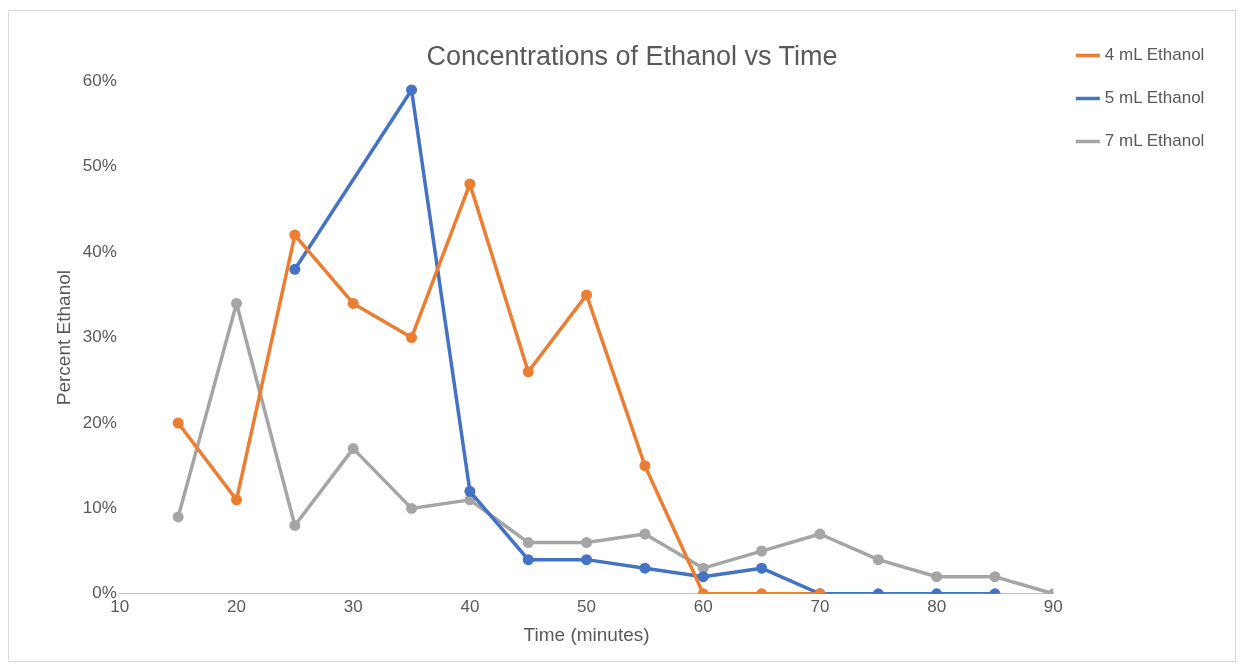  What do you see at coordinates (632, 55) in the screenshot?
I see `chart-title: Concentrations of Ethanol vs Time` at bounding box center [632, 55].